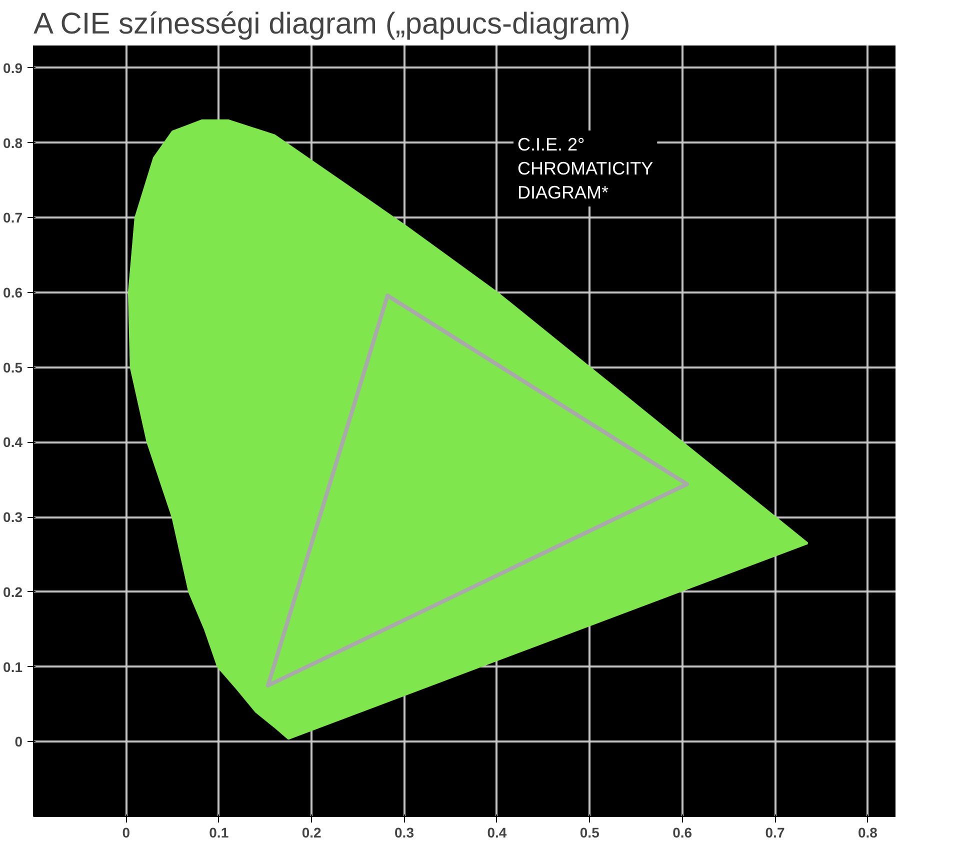 The height and width of the screenshot is (855, 960). Describe the element at coordinates (590, 832) in the screenshot. I see `x-tick-label: 0.5` at that location.